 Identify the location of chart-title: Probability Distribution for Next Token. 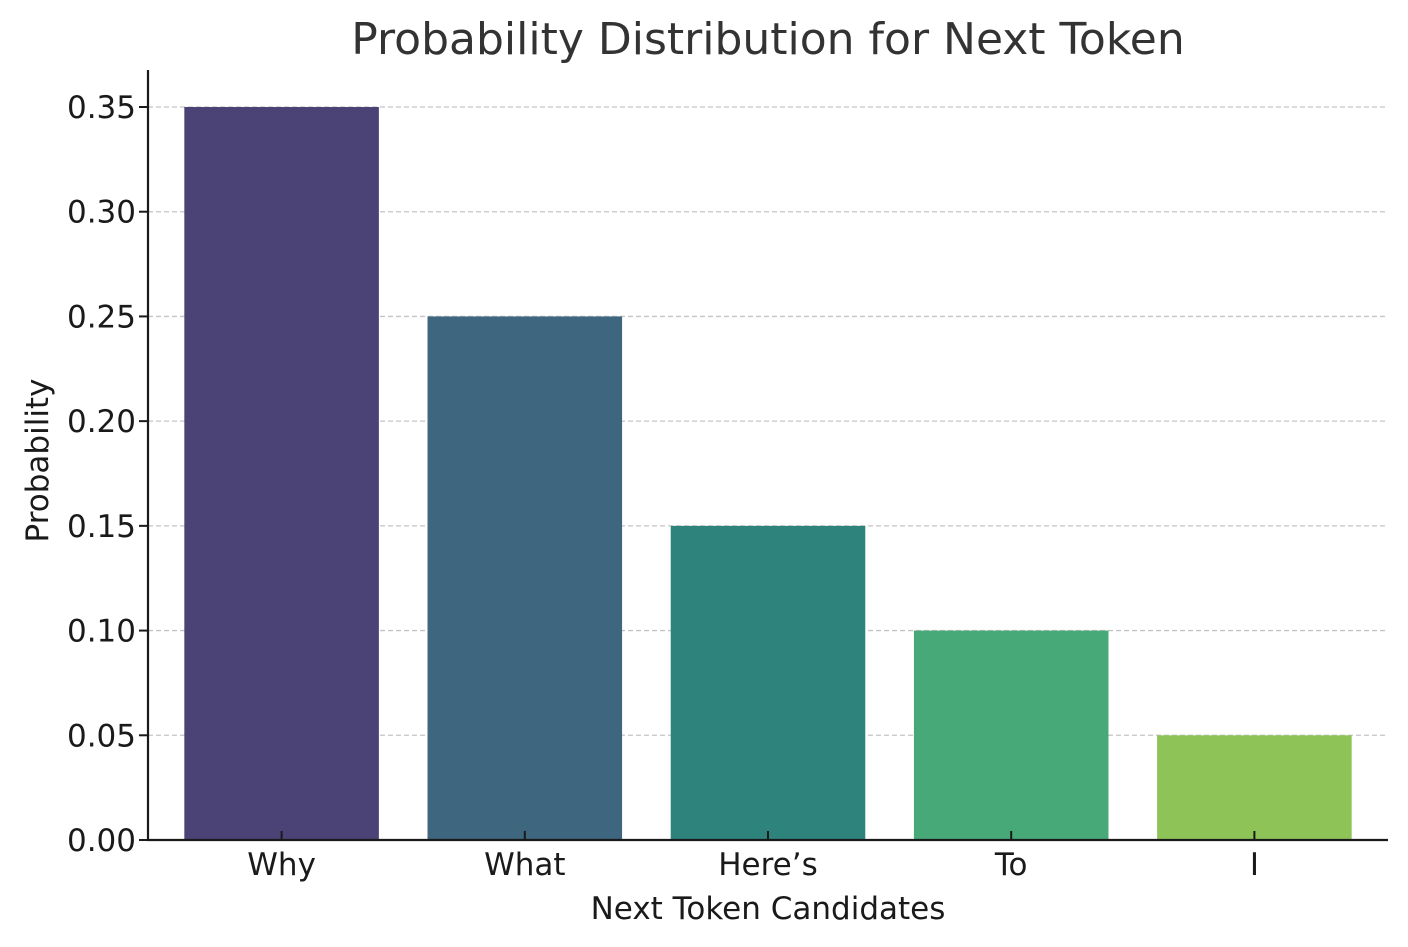
(767, 39).